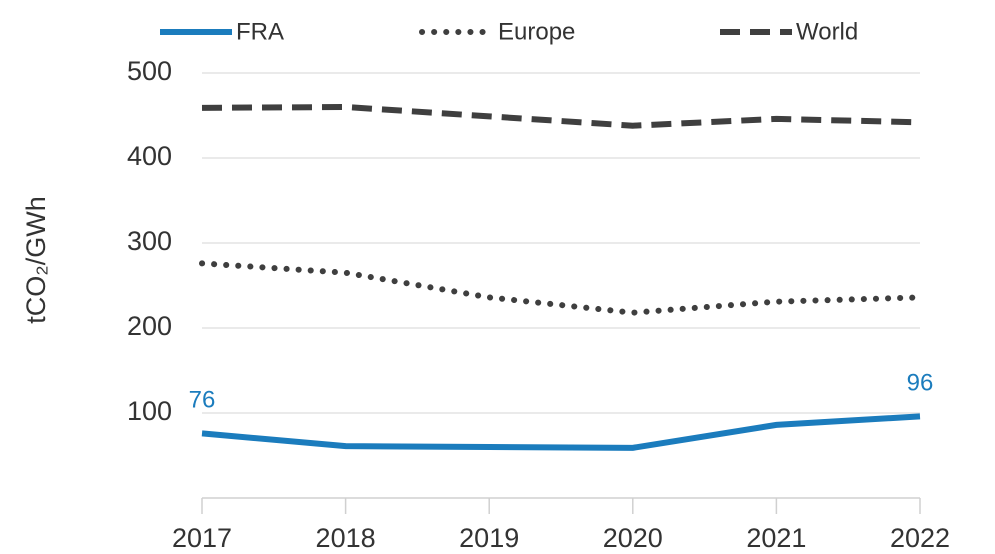  I want to click on y-axis-label: tCO₂/GWh, so click(36, 260).